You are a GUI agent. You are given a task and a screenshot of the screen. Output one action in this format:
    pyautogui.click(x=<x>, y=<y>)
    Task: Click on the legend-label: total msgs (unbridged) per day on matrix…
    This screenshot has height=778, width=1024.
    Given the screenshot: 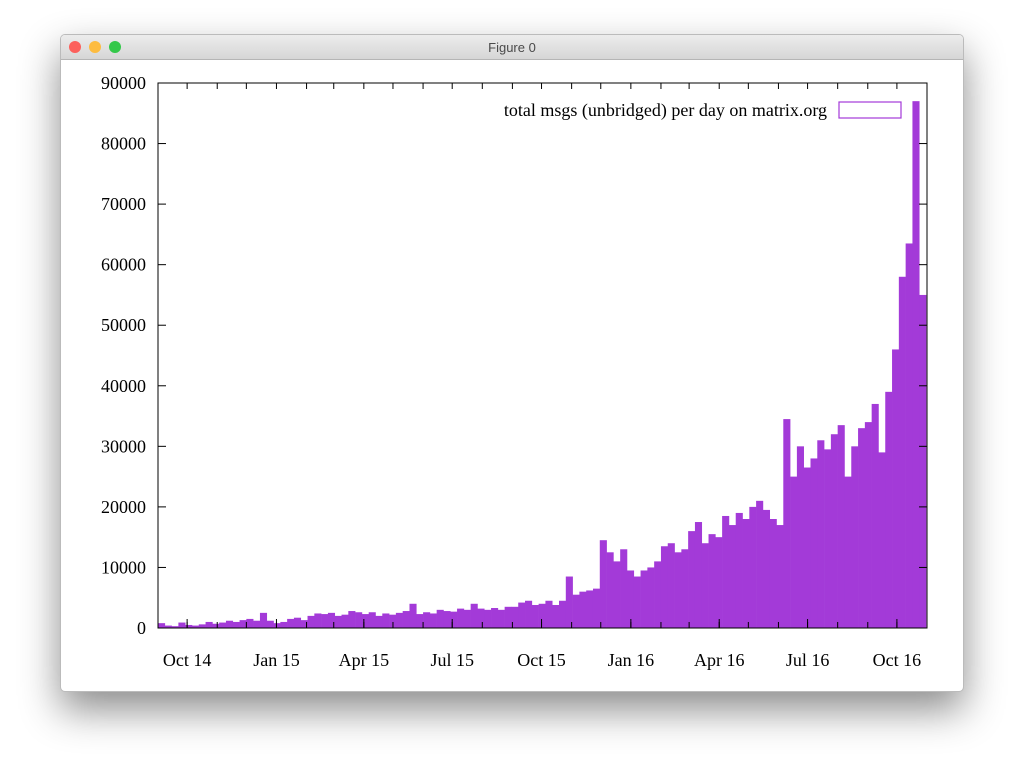 What is the action you would take?
    pyautogui.click(x=665, y=110)
    